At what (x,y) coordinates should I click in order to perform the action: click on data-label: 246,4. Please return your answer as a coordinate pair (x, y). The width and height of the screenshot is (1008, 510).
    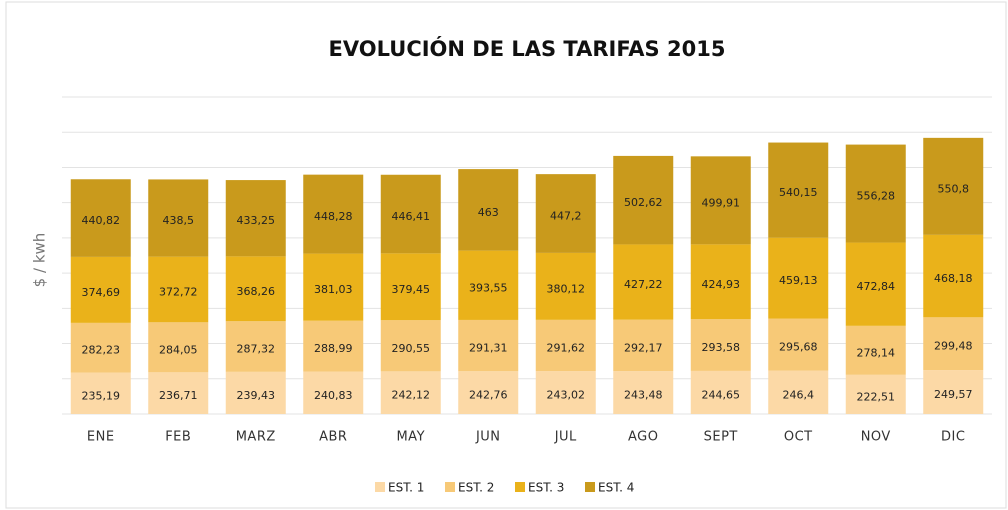
    Looking at the image, I should click on (799, 394).